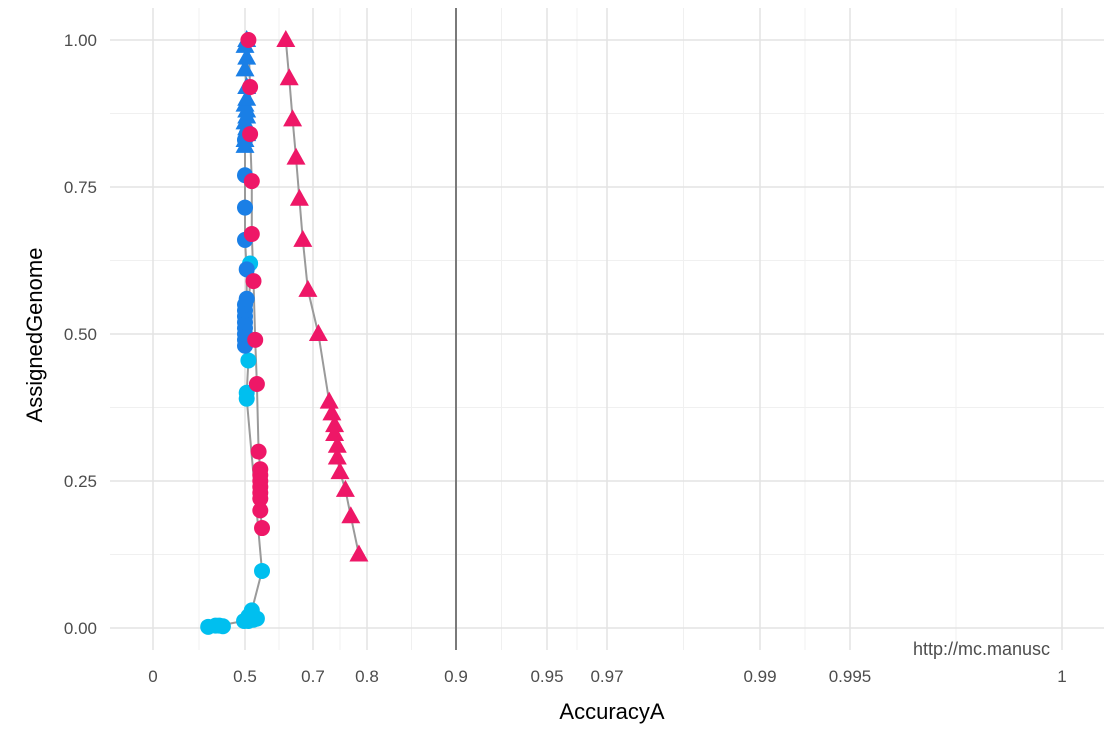 The width and height of the screenshot is (1104, 731). What do you see at coordinates (456, 676) in the screenshot?
I see `x-tick-label: 0.9` at bounding box center [456, 676].